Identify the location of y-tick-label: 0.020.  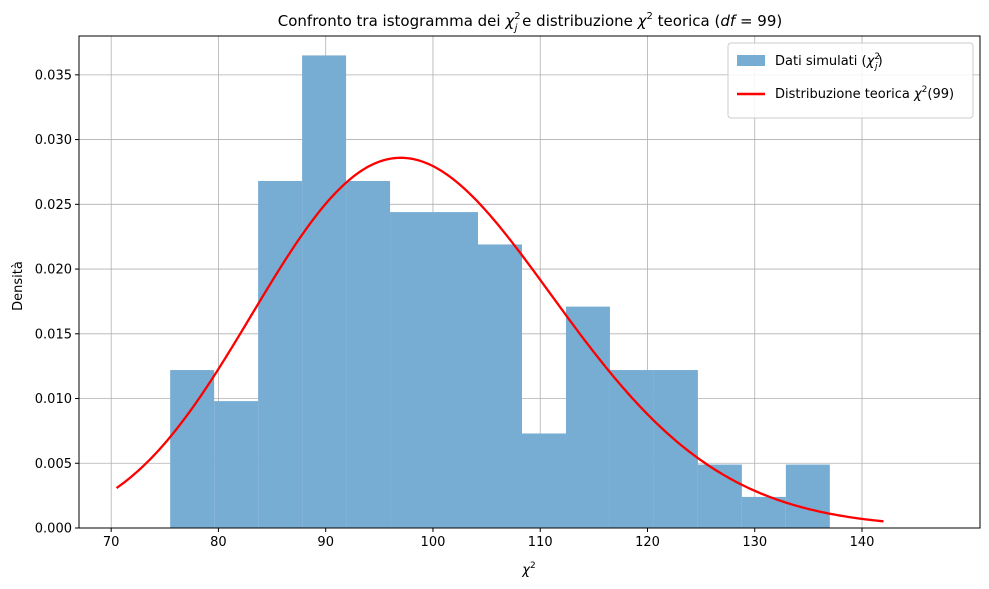
(53, 270).